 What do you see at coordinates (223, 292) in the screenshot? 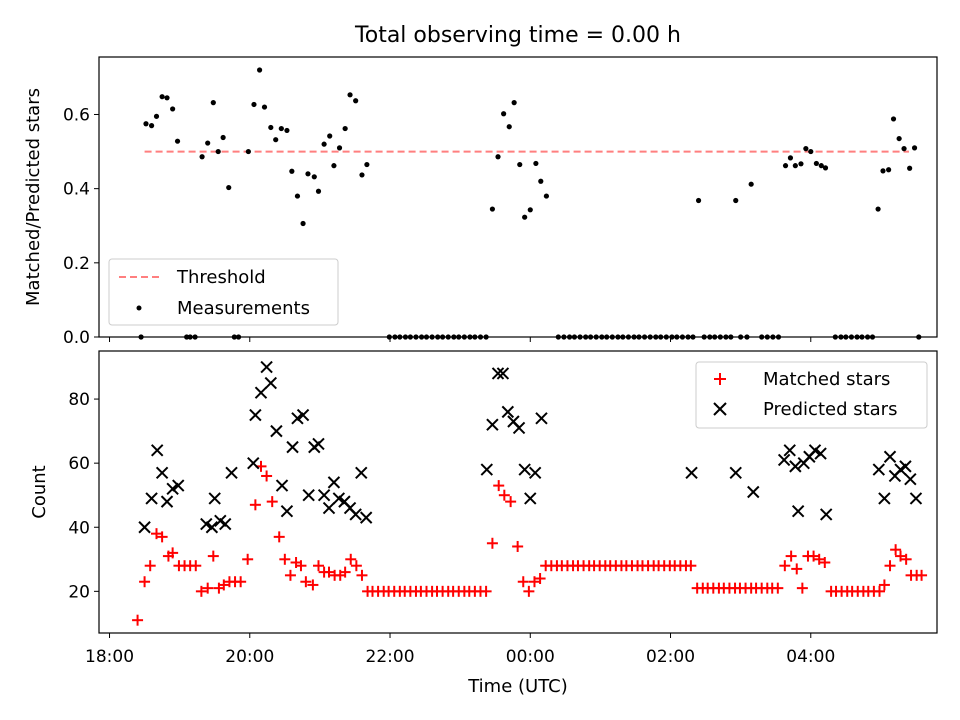
I see `top-legend: Threshold Measurements` at bounding box center [223, 292].